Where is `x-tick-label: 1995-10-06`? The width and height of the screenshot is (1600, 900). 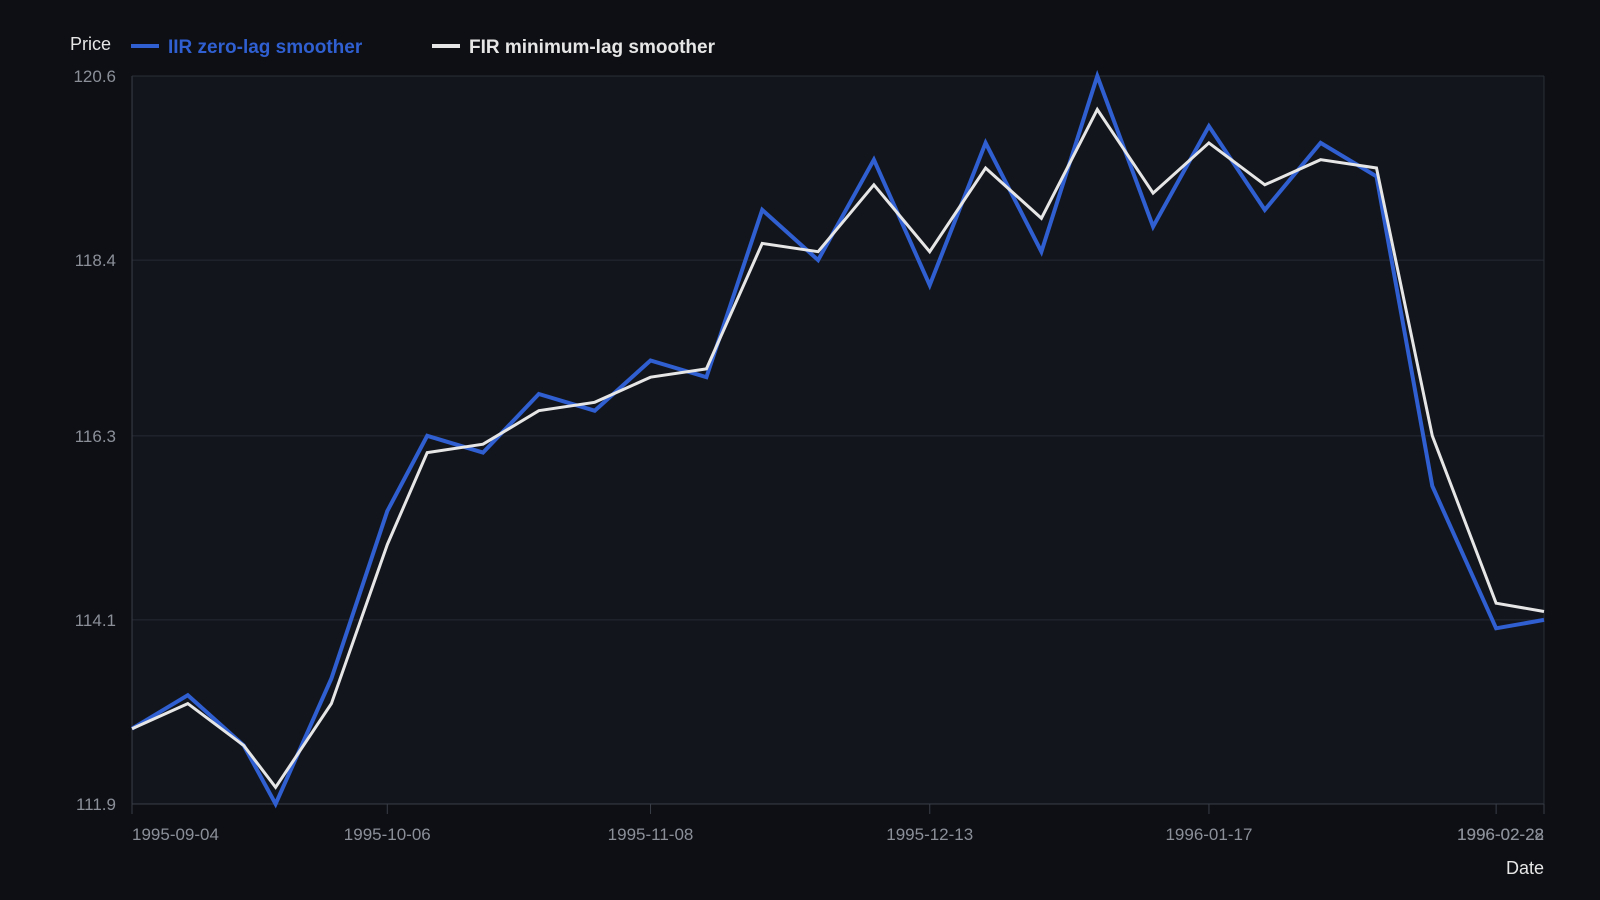
x-tick-label: 1995-10-06 is located at coordinates (387, 834).